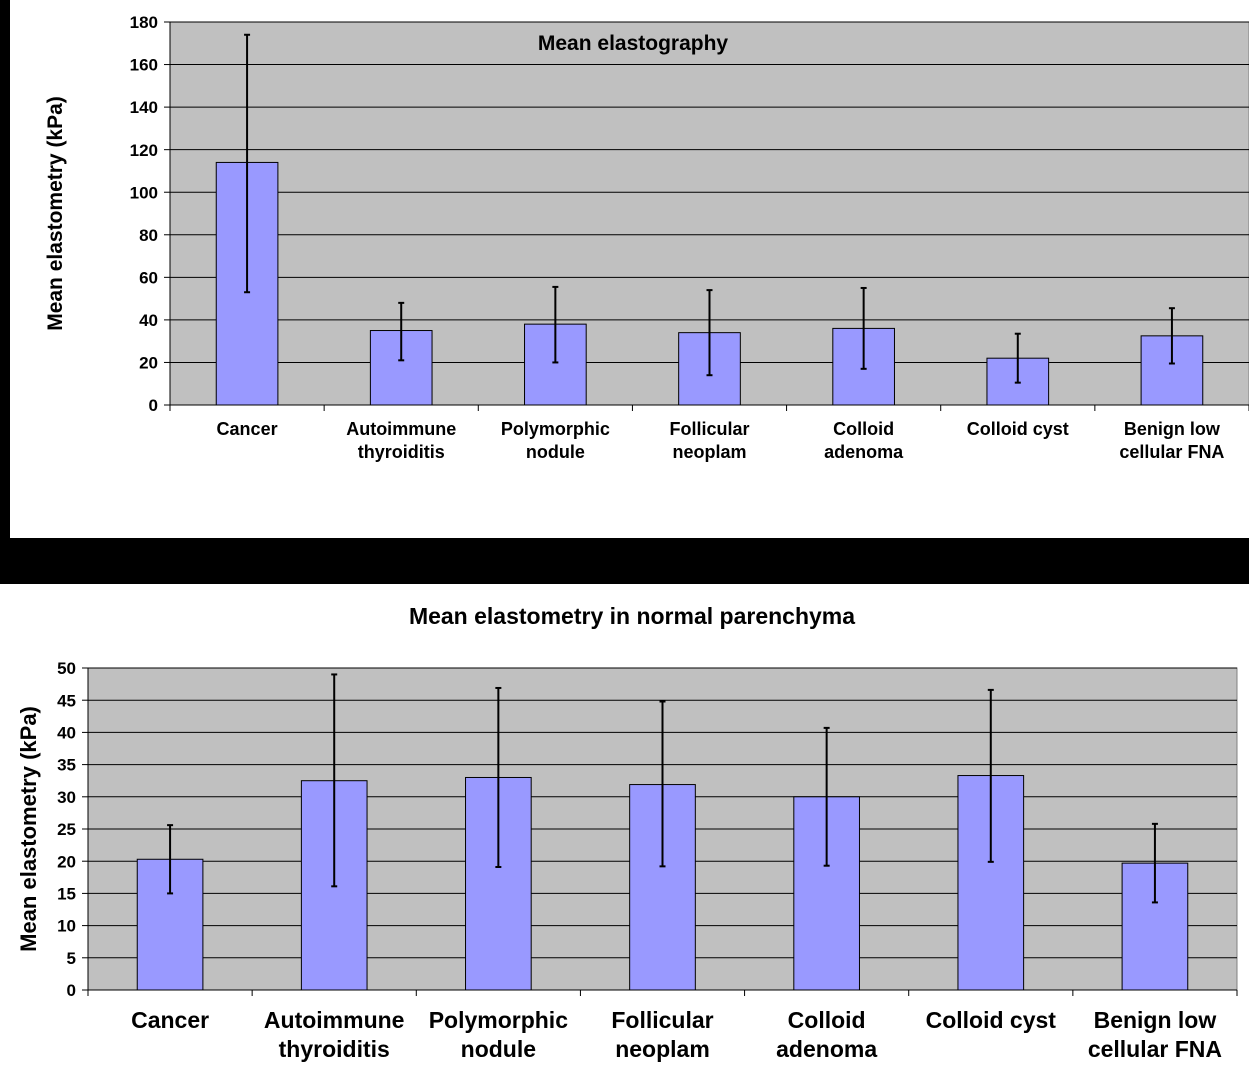  What do you see at coordinates (144, 192) in the screenshot?
I see `y-tick-label: 100` at bounding box center [144, 192].